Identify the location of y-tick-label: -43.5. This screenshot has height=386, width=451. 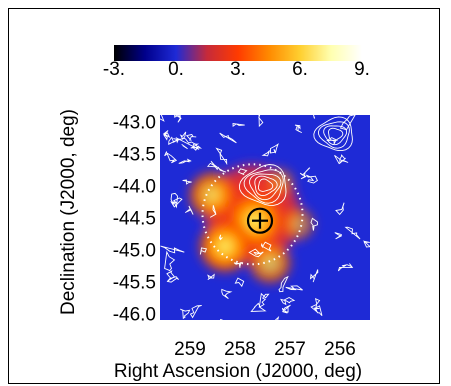
(134, 154).